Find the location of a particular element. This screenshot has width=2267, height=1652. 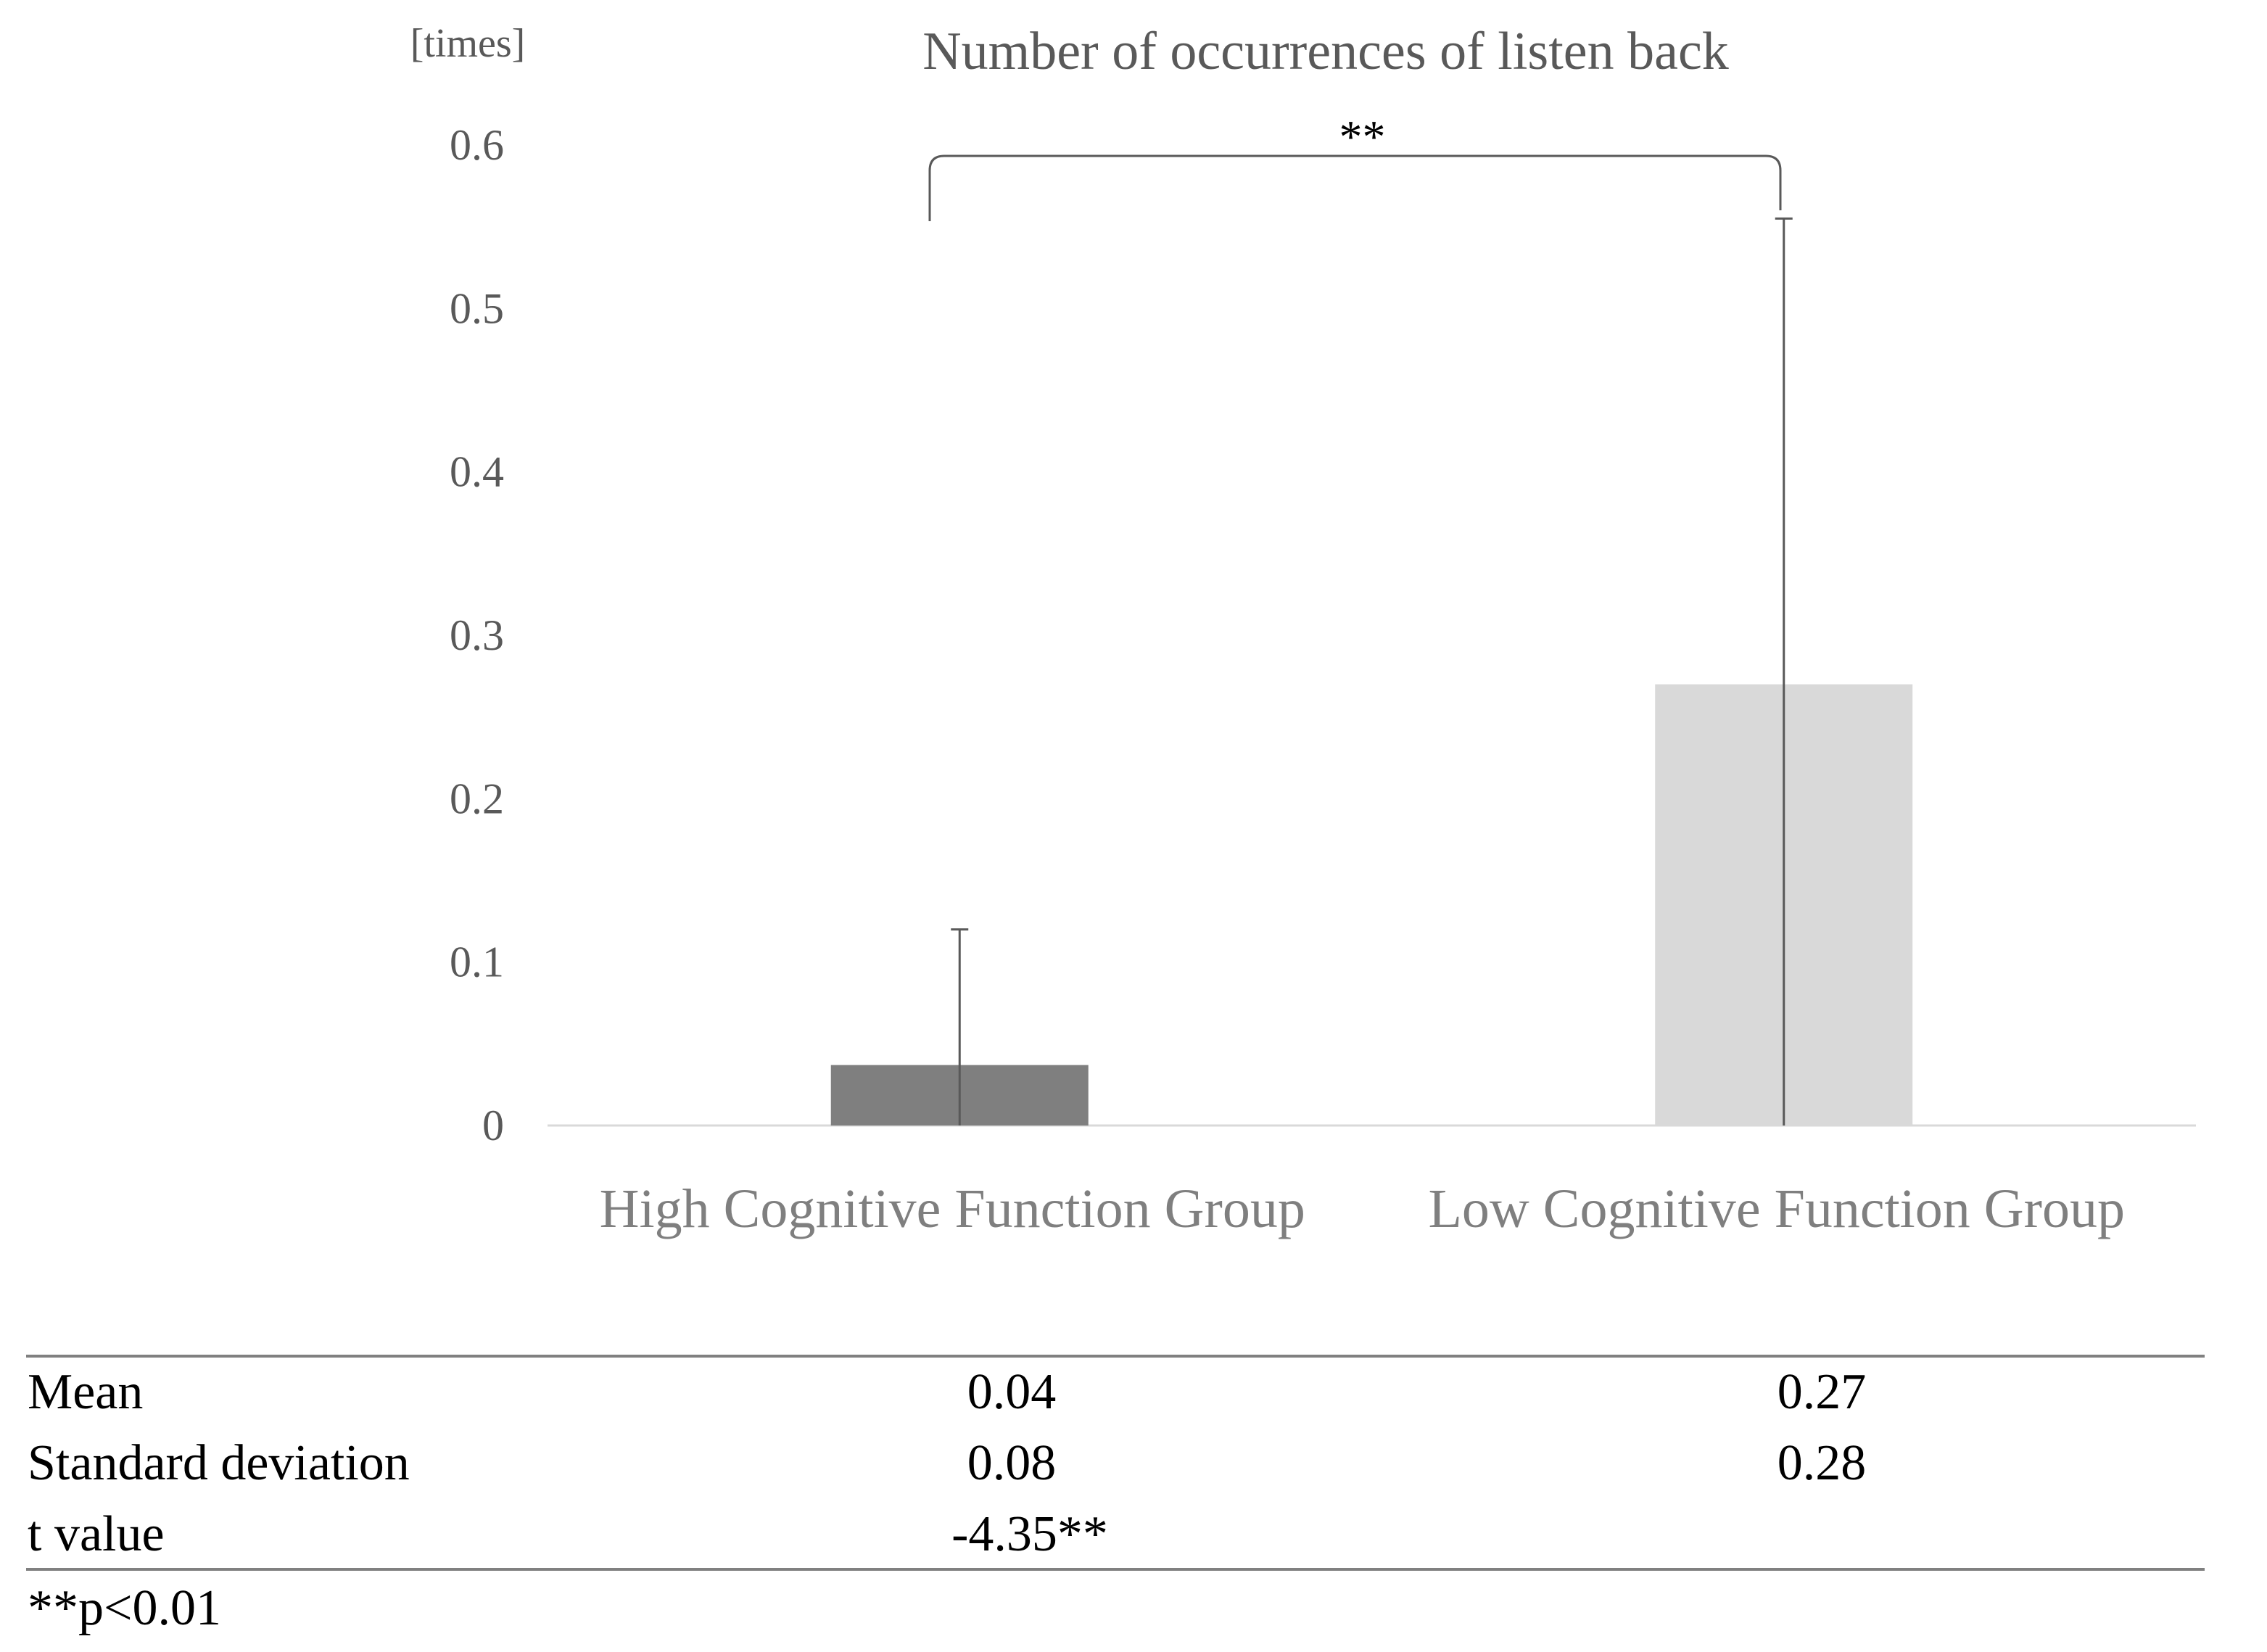

y-tick-label: 0.5 is located at coordinates (477, 308).